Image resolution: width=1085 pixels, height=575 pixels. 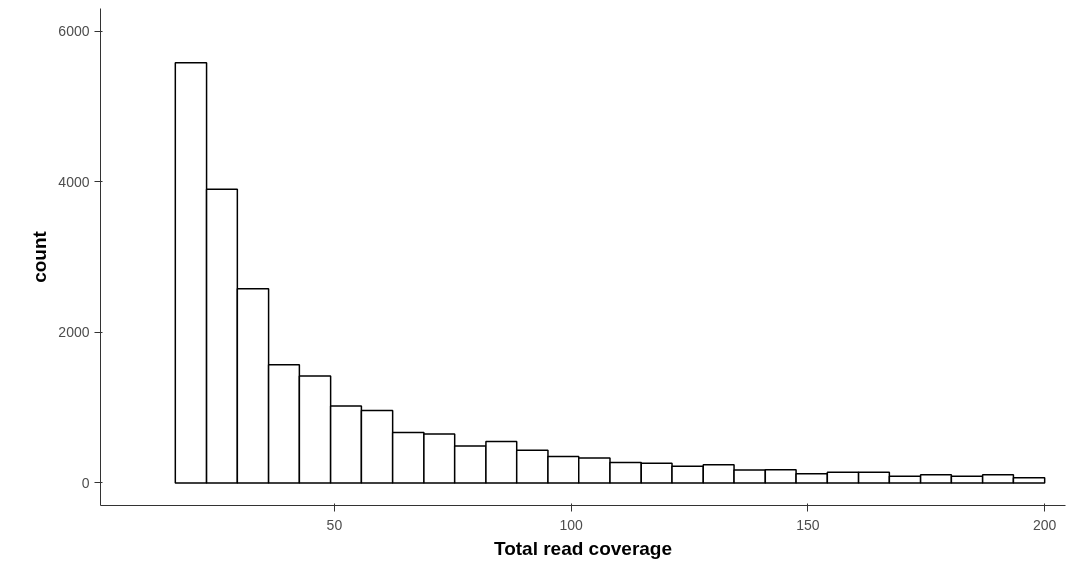 I want to click on x-tick-label: 200, so click(x=1044, y=524).